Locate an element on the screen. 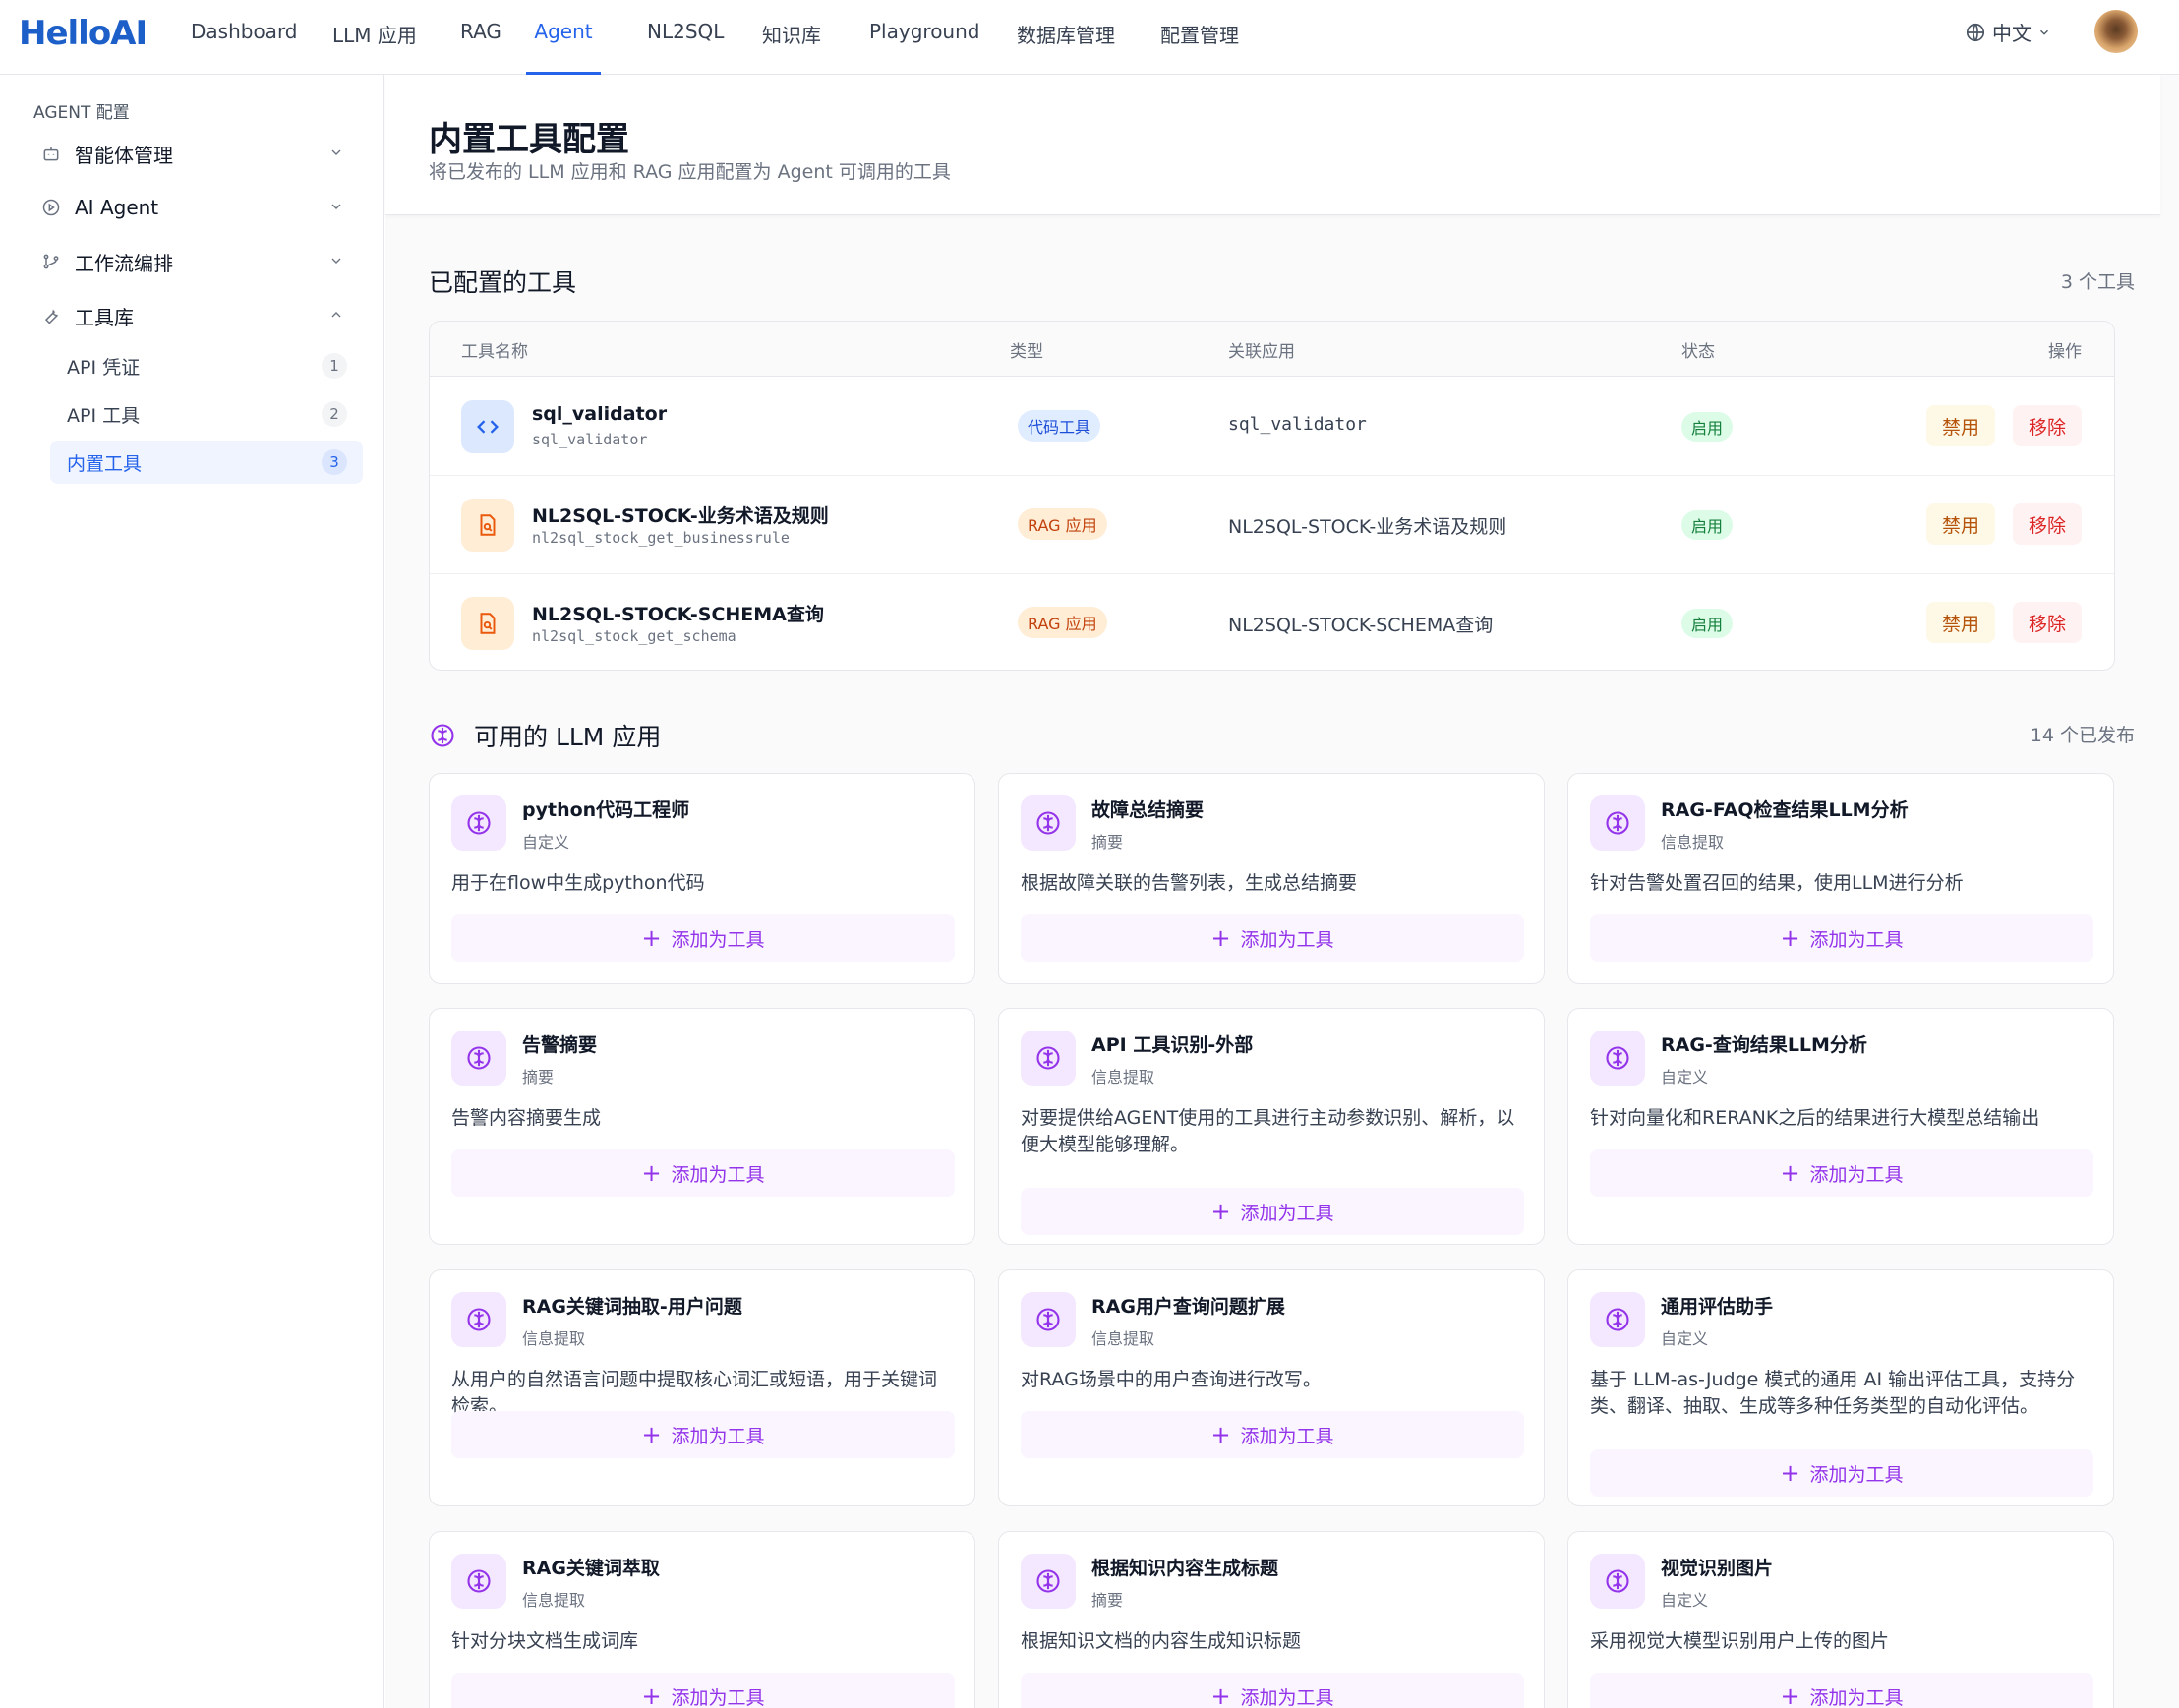 The image size is (2179, 1708). card-description: 针对分块文档生成词库 is located at coordinates (545, 1641).